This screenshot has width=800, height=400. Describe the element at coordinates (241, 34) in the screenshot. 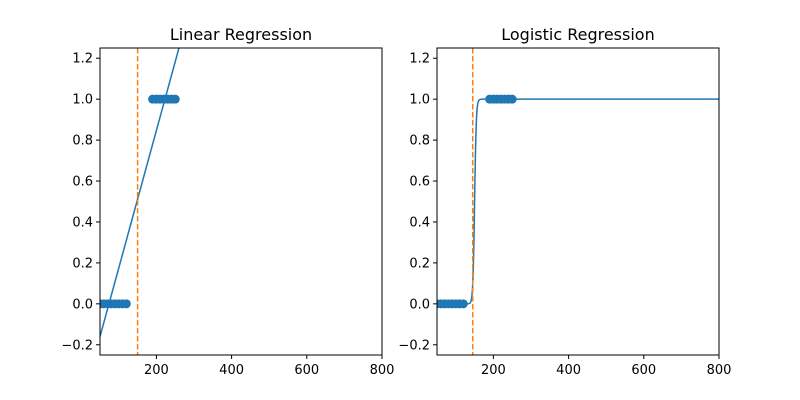

I see `chart-title: Linear Regression` at that location.